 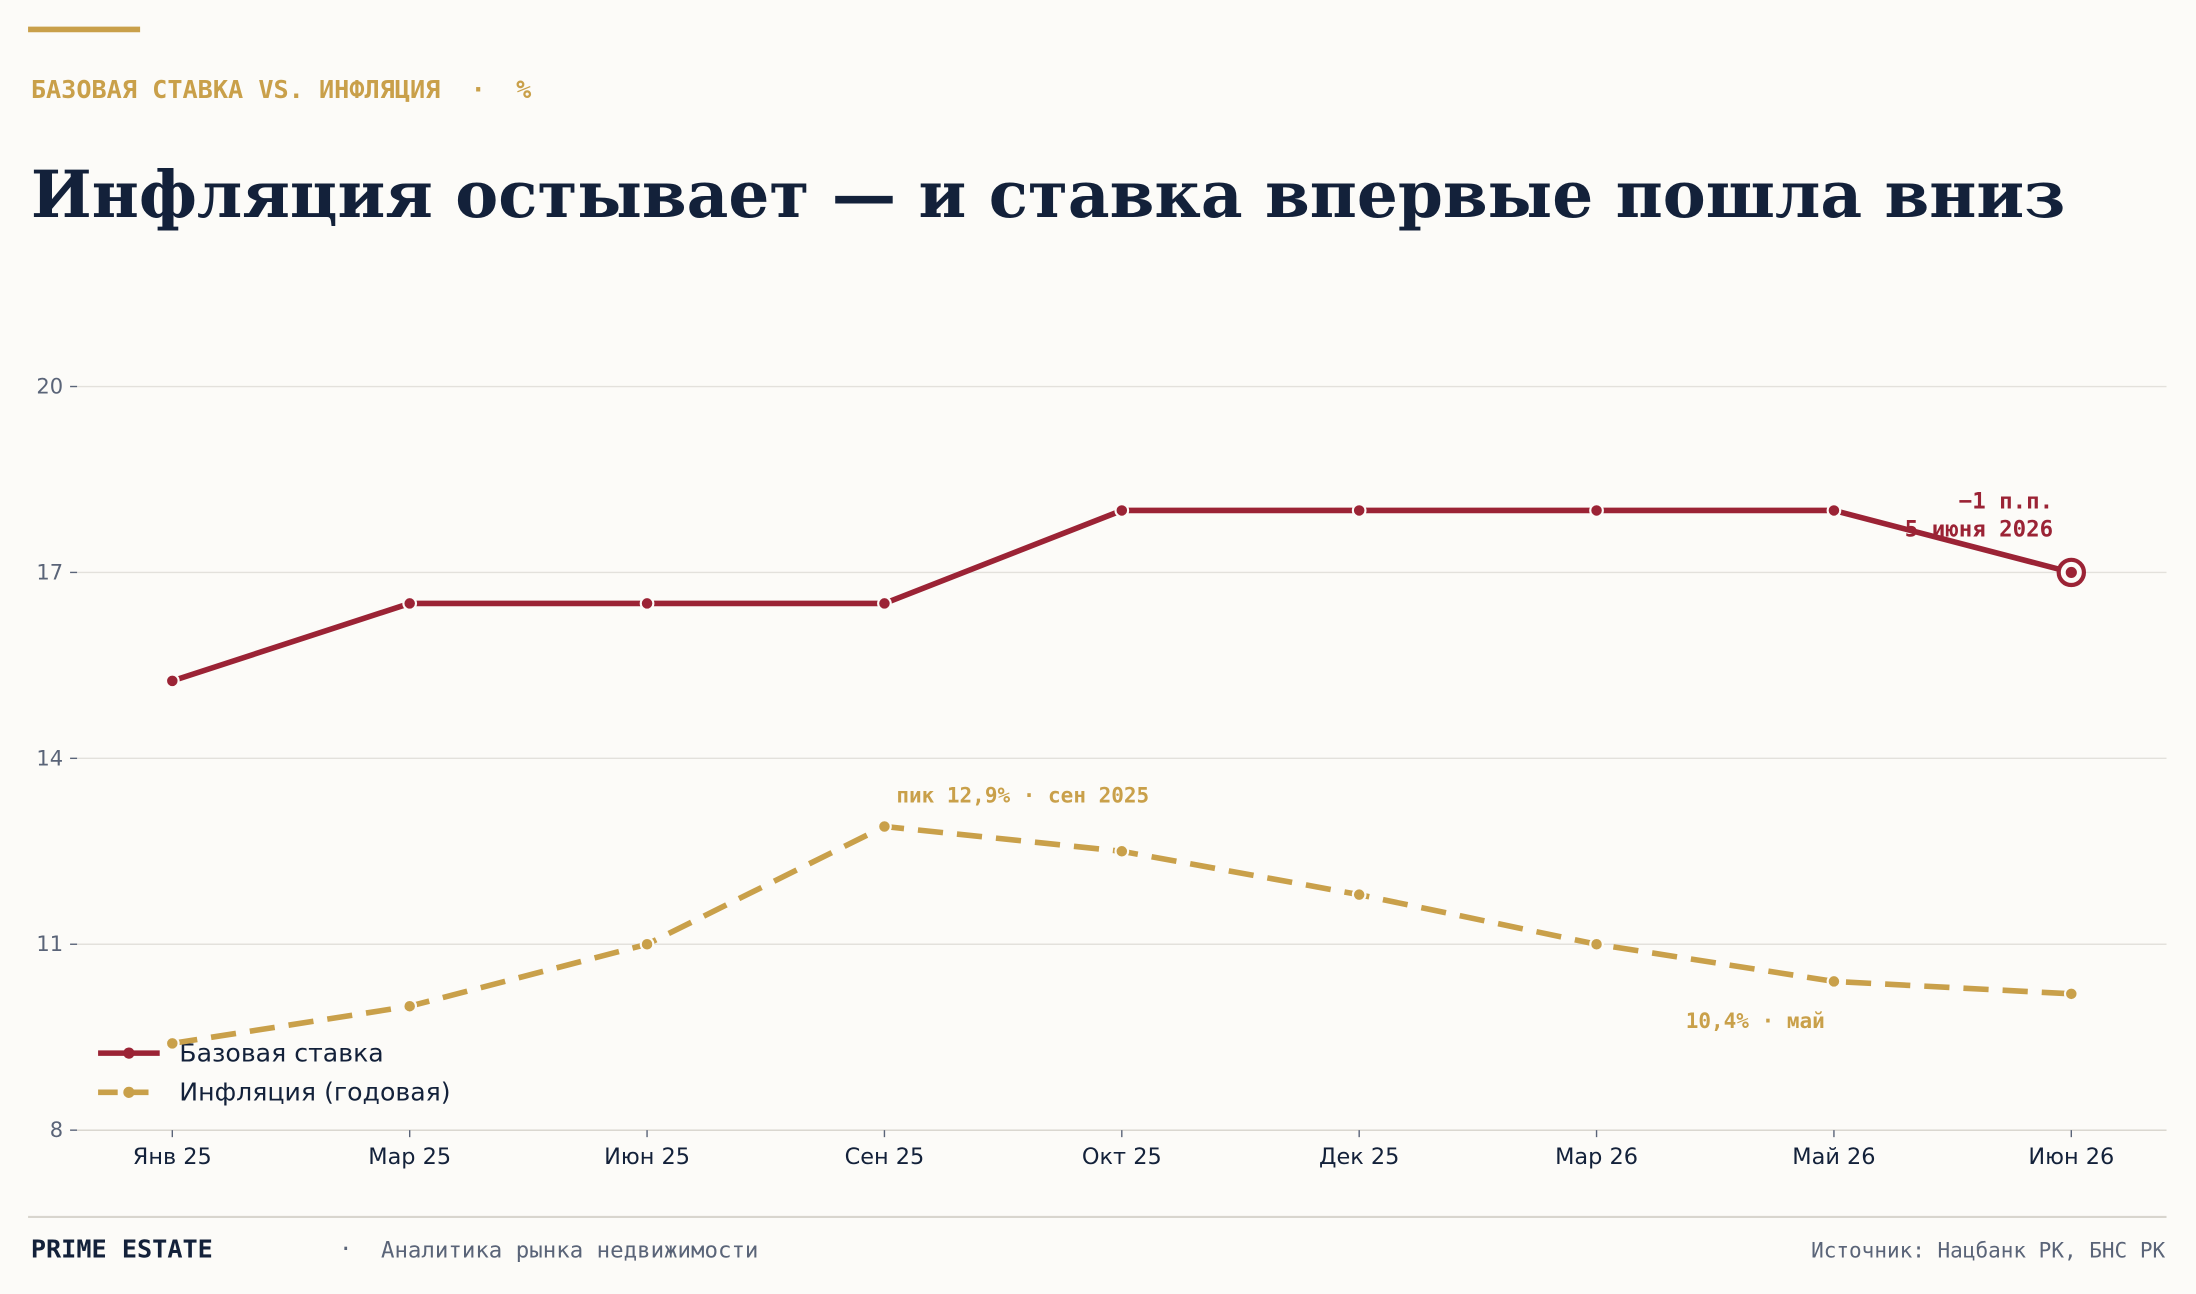 What do you see at coordinates (49, 572) in the screenshot?
I see `y-tick-label: 17` at bounding box center [49, 572].